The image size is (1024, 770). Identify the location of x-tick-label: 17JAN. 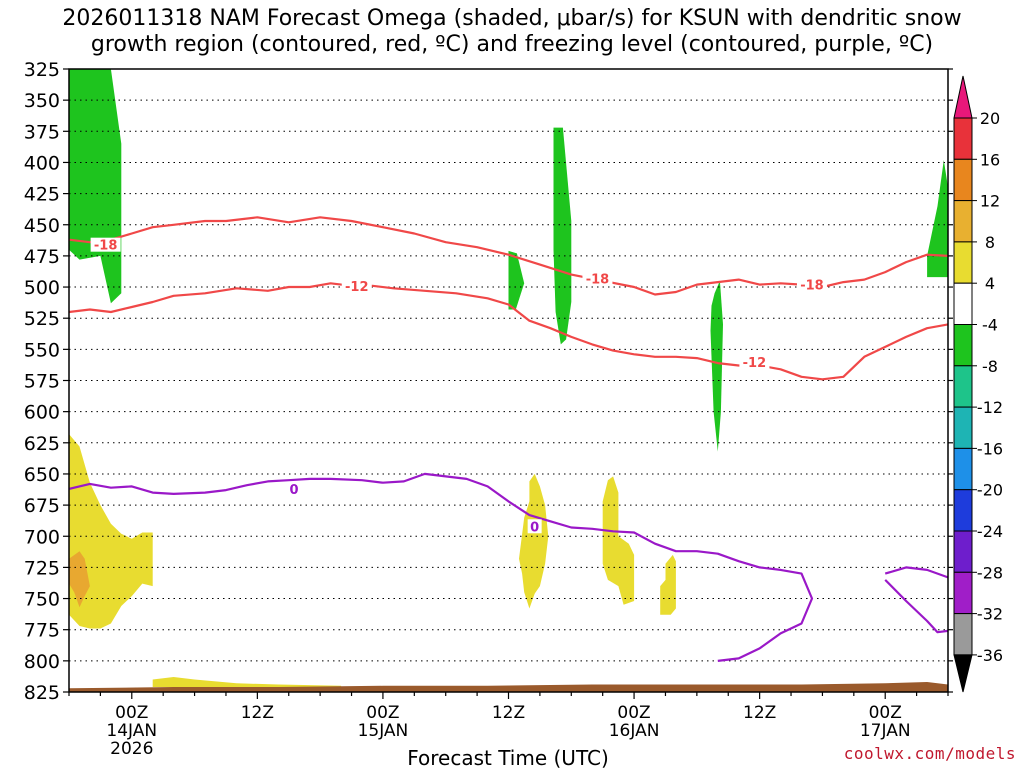
(885, 731).